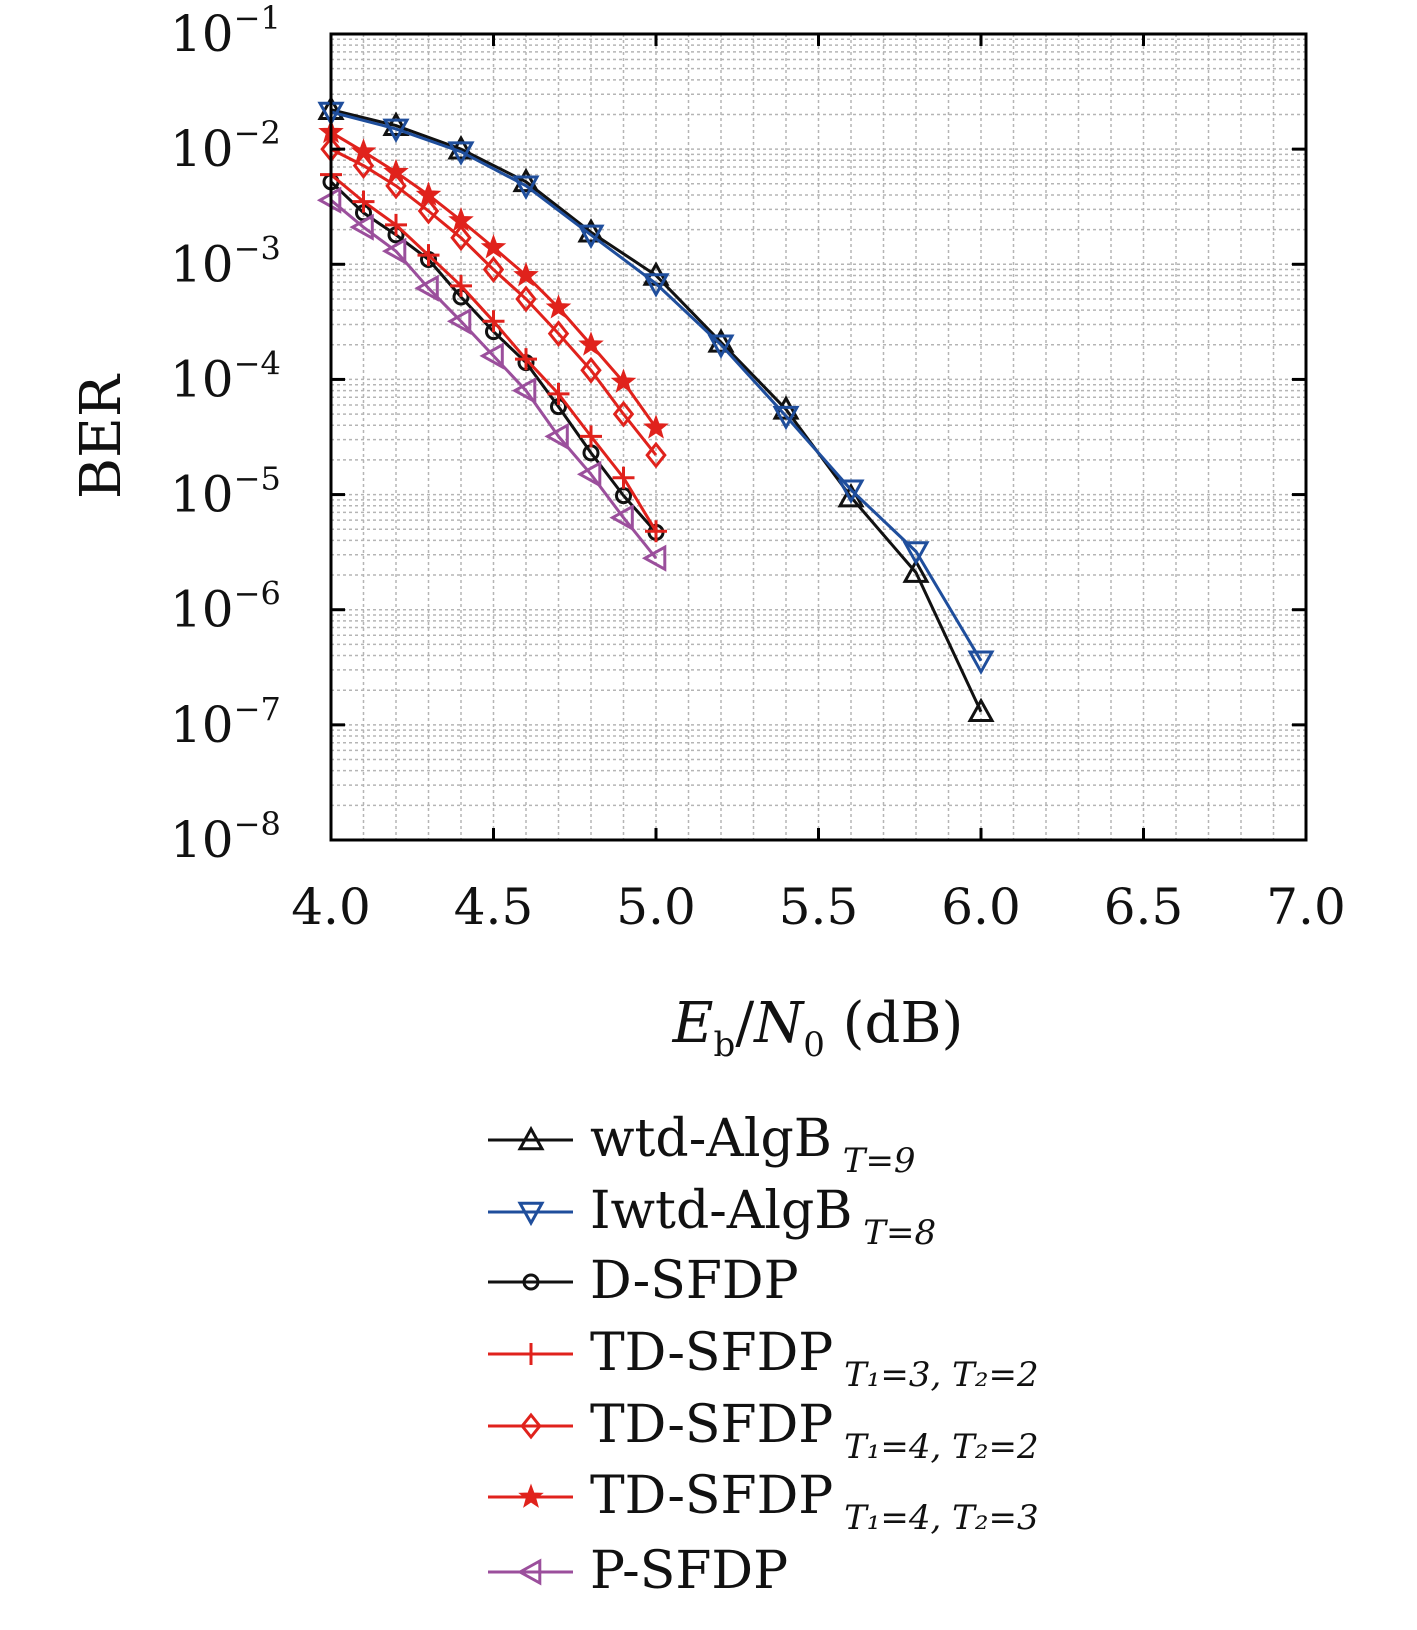  I want to click on x-axis-label: Eb/N0 (dB), so click(818, 1028).